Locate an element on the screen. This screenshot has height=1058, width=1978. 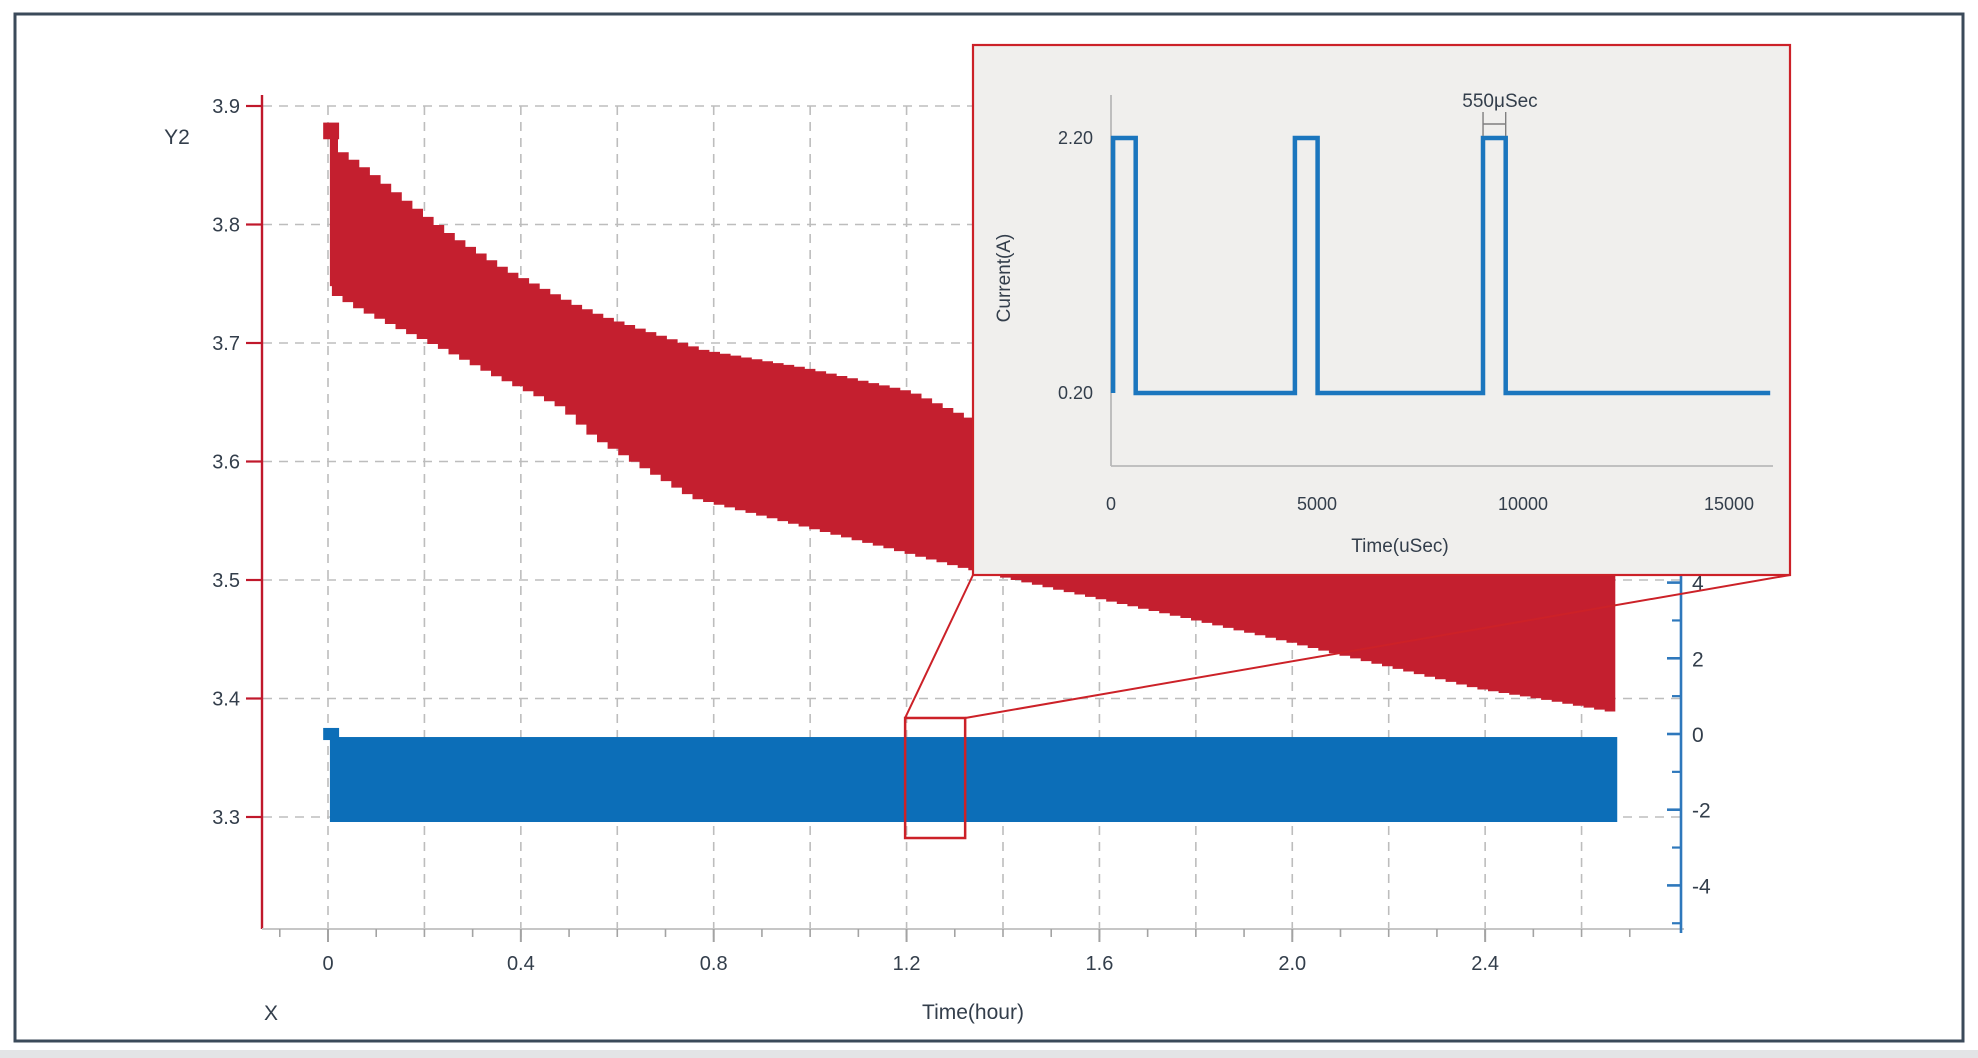
zoom-callout is located at coordinates (1347, 707).